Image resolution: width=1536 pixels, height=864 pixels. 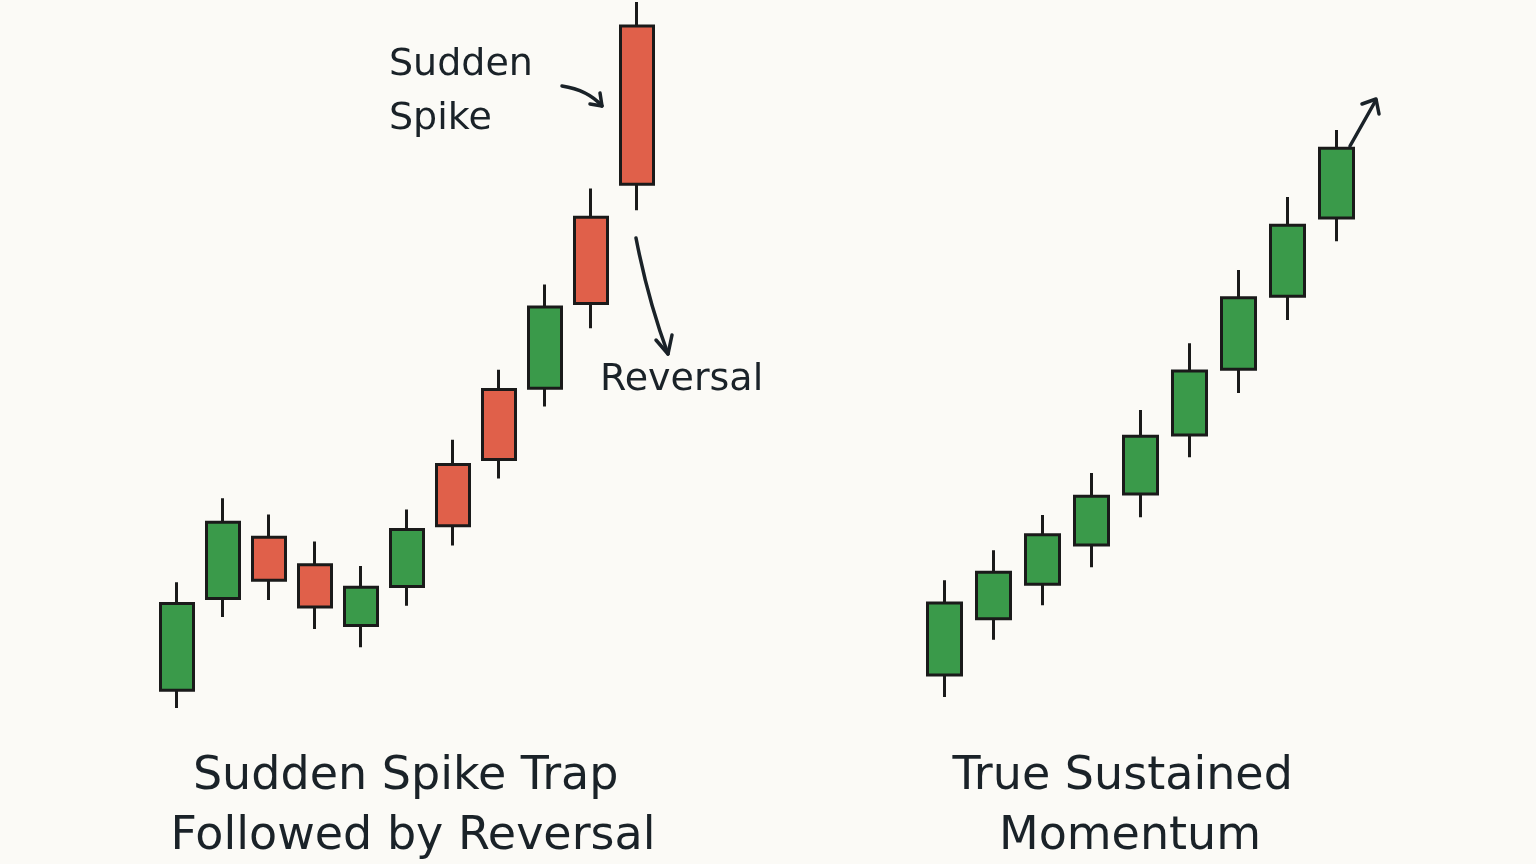 I want to click on annotation: Reversal, so click(x=682, y=377).